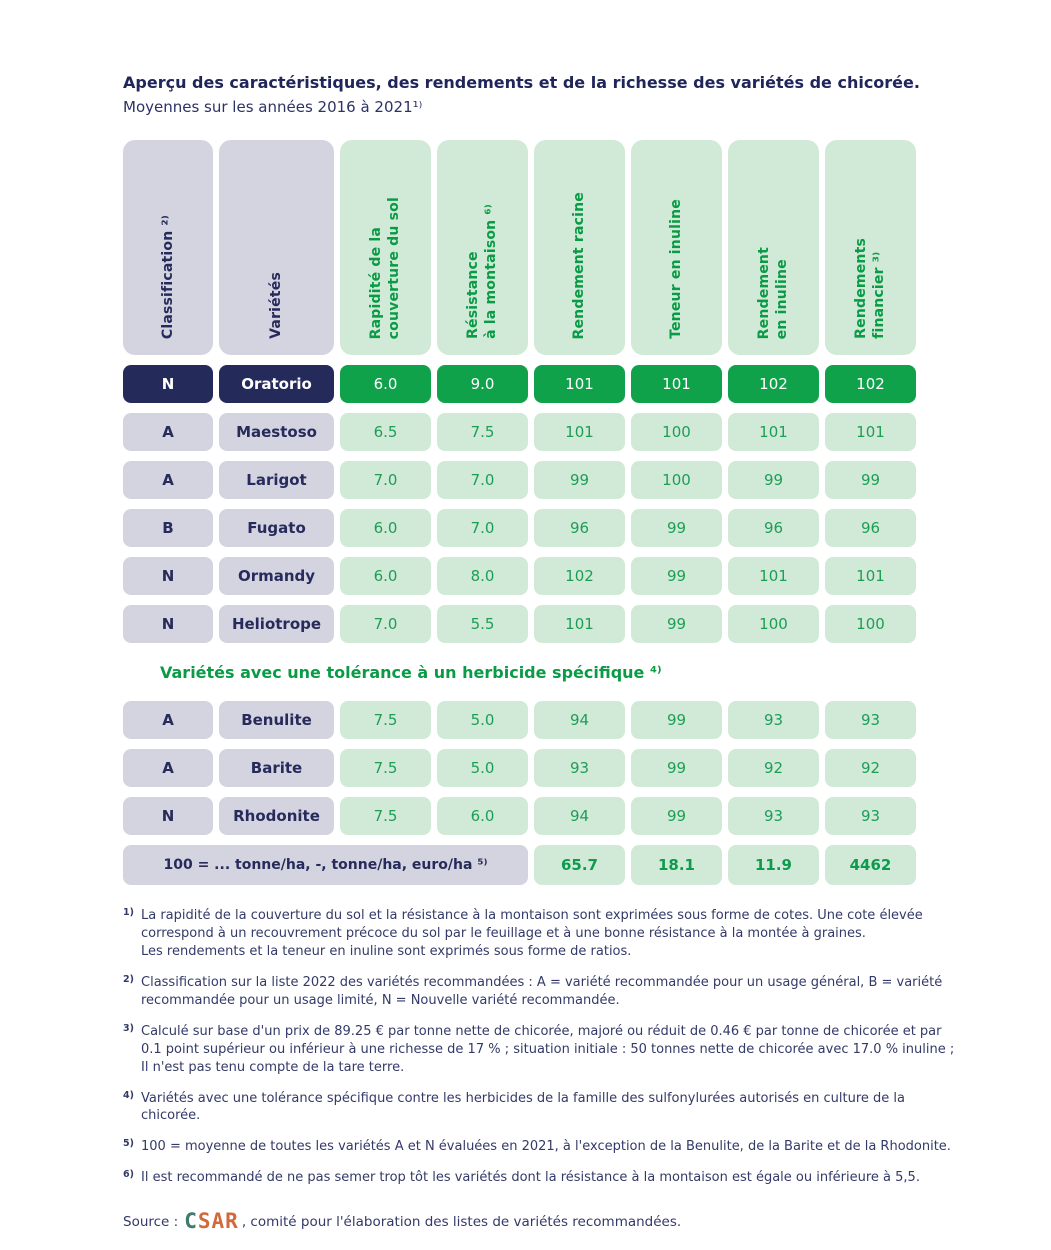 This screenshot has width=1051, height=1250. Describe the element at coordinates (676, 269) in the screenshot. I see `header-label: Teneur en inuline` at that location.